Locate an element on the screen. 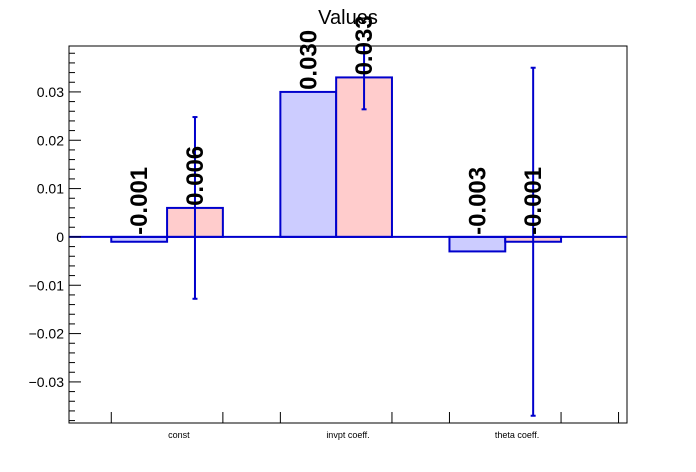 The image size is (696, 472). data-label: 0.006 is located at coordinates (195, 176).